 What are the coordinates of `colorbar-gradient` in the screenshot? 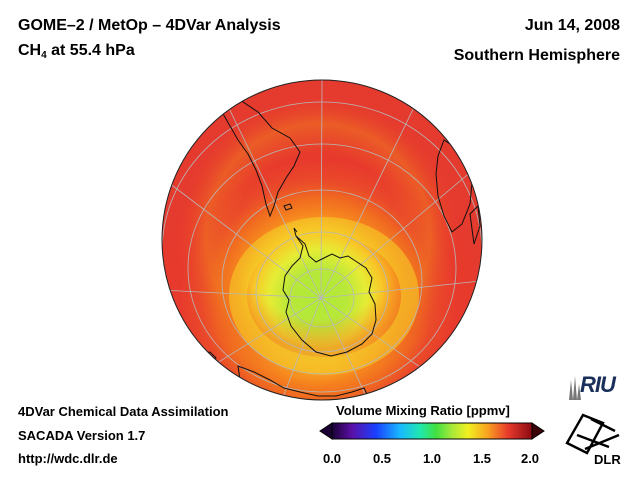 It's located at (432, 431).